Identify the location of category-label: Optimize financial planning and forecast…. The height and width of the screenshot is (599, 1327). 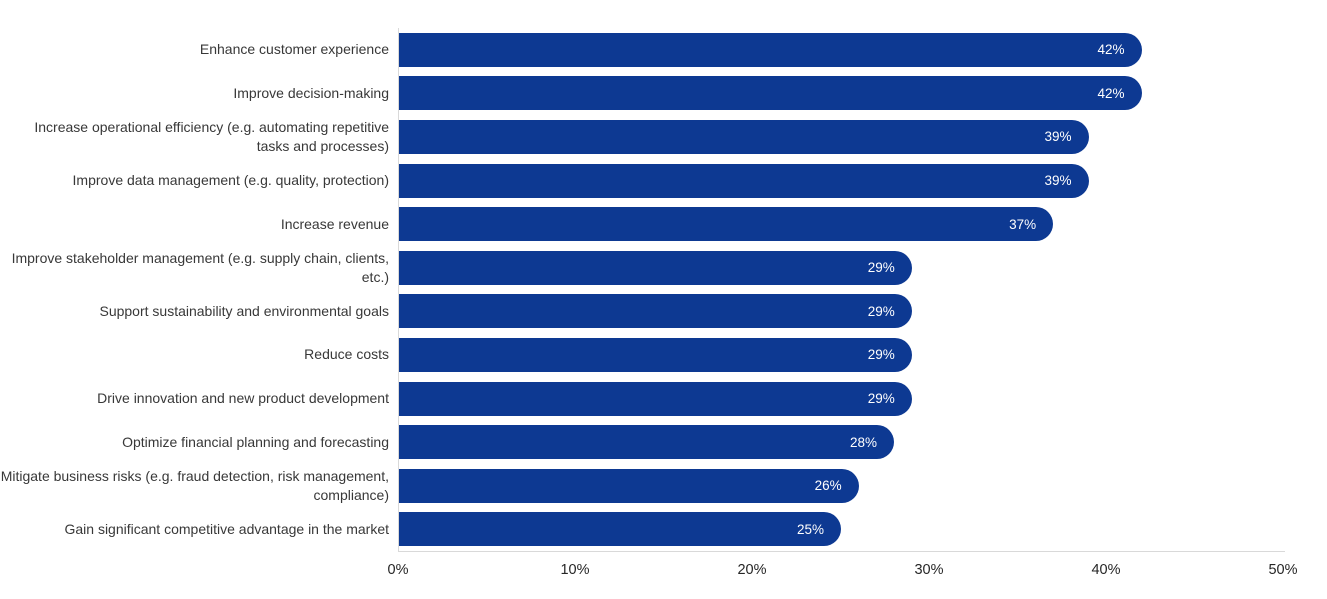
(255, 441).